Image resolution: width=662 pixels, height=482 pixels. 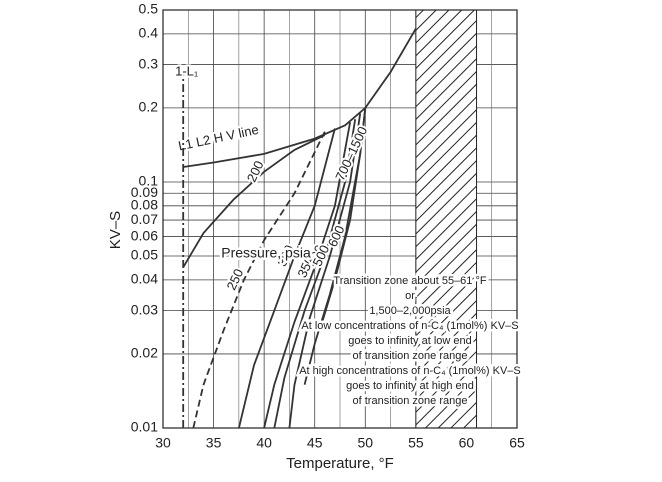 What do you see at coordinates (340, 463) in the screenshot?
I see `x-axis-label: Temperature, °F` at bounding box center [340, 463].